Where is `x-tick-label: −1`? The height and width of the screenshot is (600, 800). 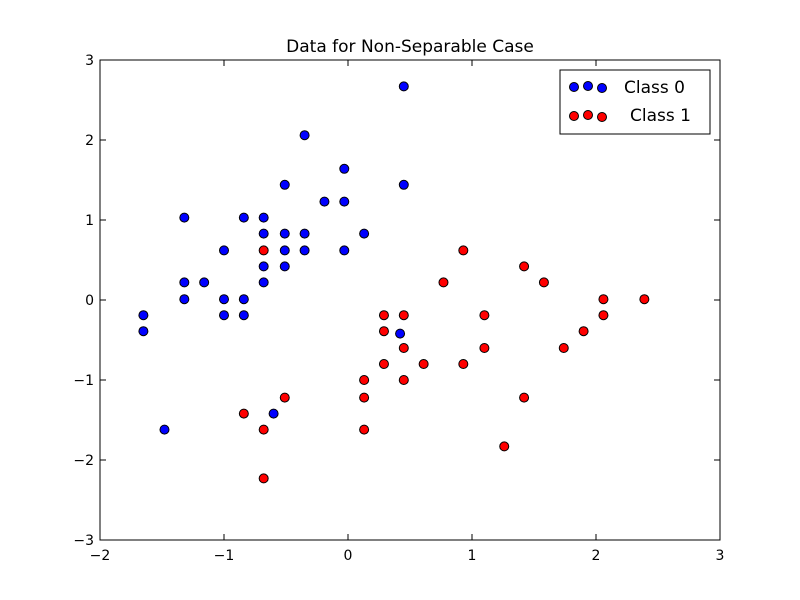
x-tick-label: −1 is located at coordinates (224, 556).